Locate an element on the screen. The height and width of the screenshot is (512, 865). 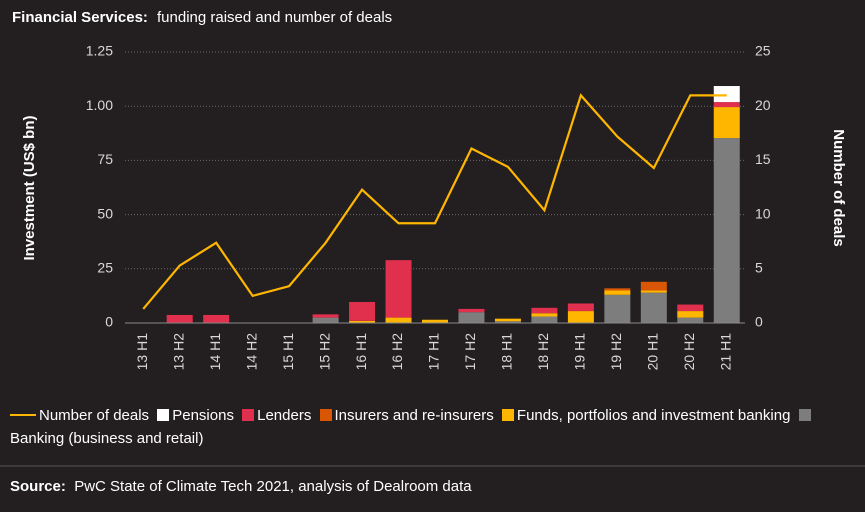
x-tick-label: 14 H1 is located at coordinates (215, 352).